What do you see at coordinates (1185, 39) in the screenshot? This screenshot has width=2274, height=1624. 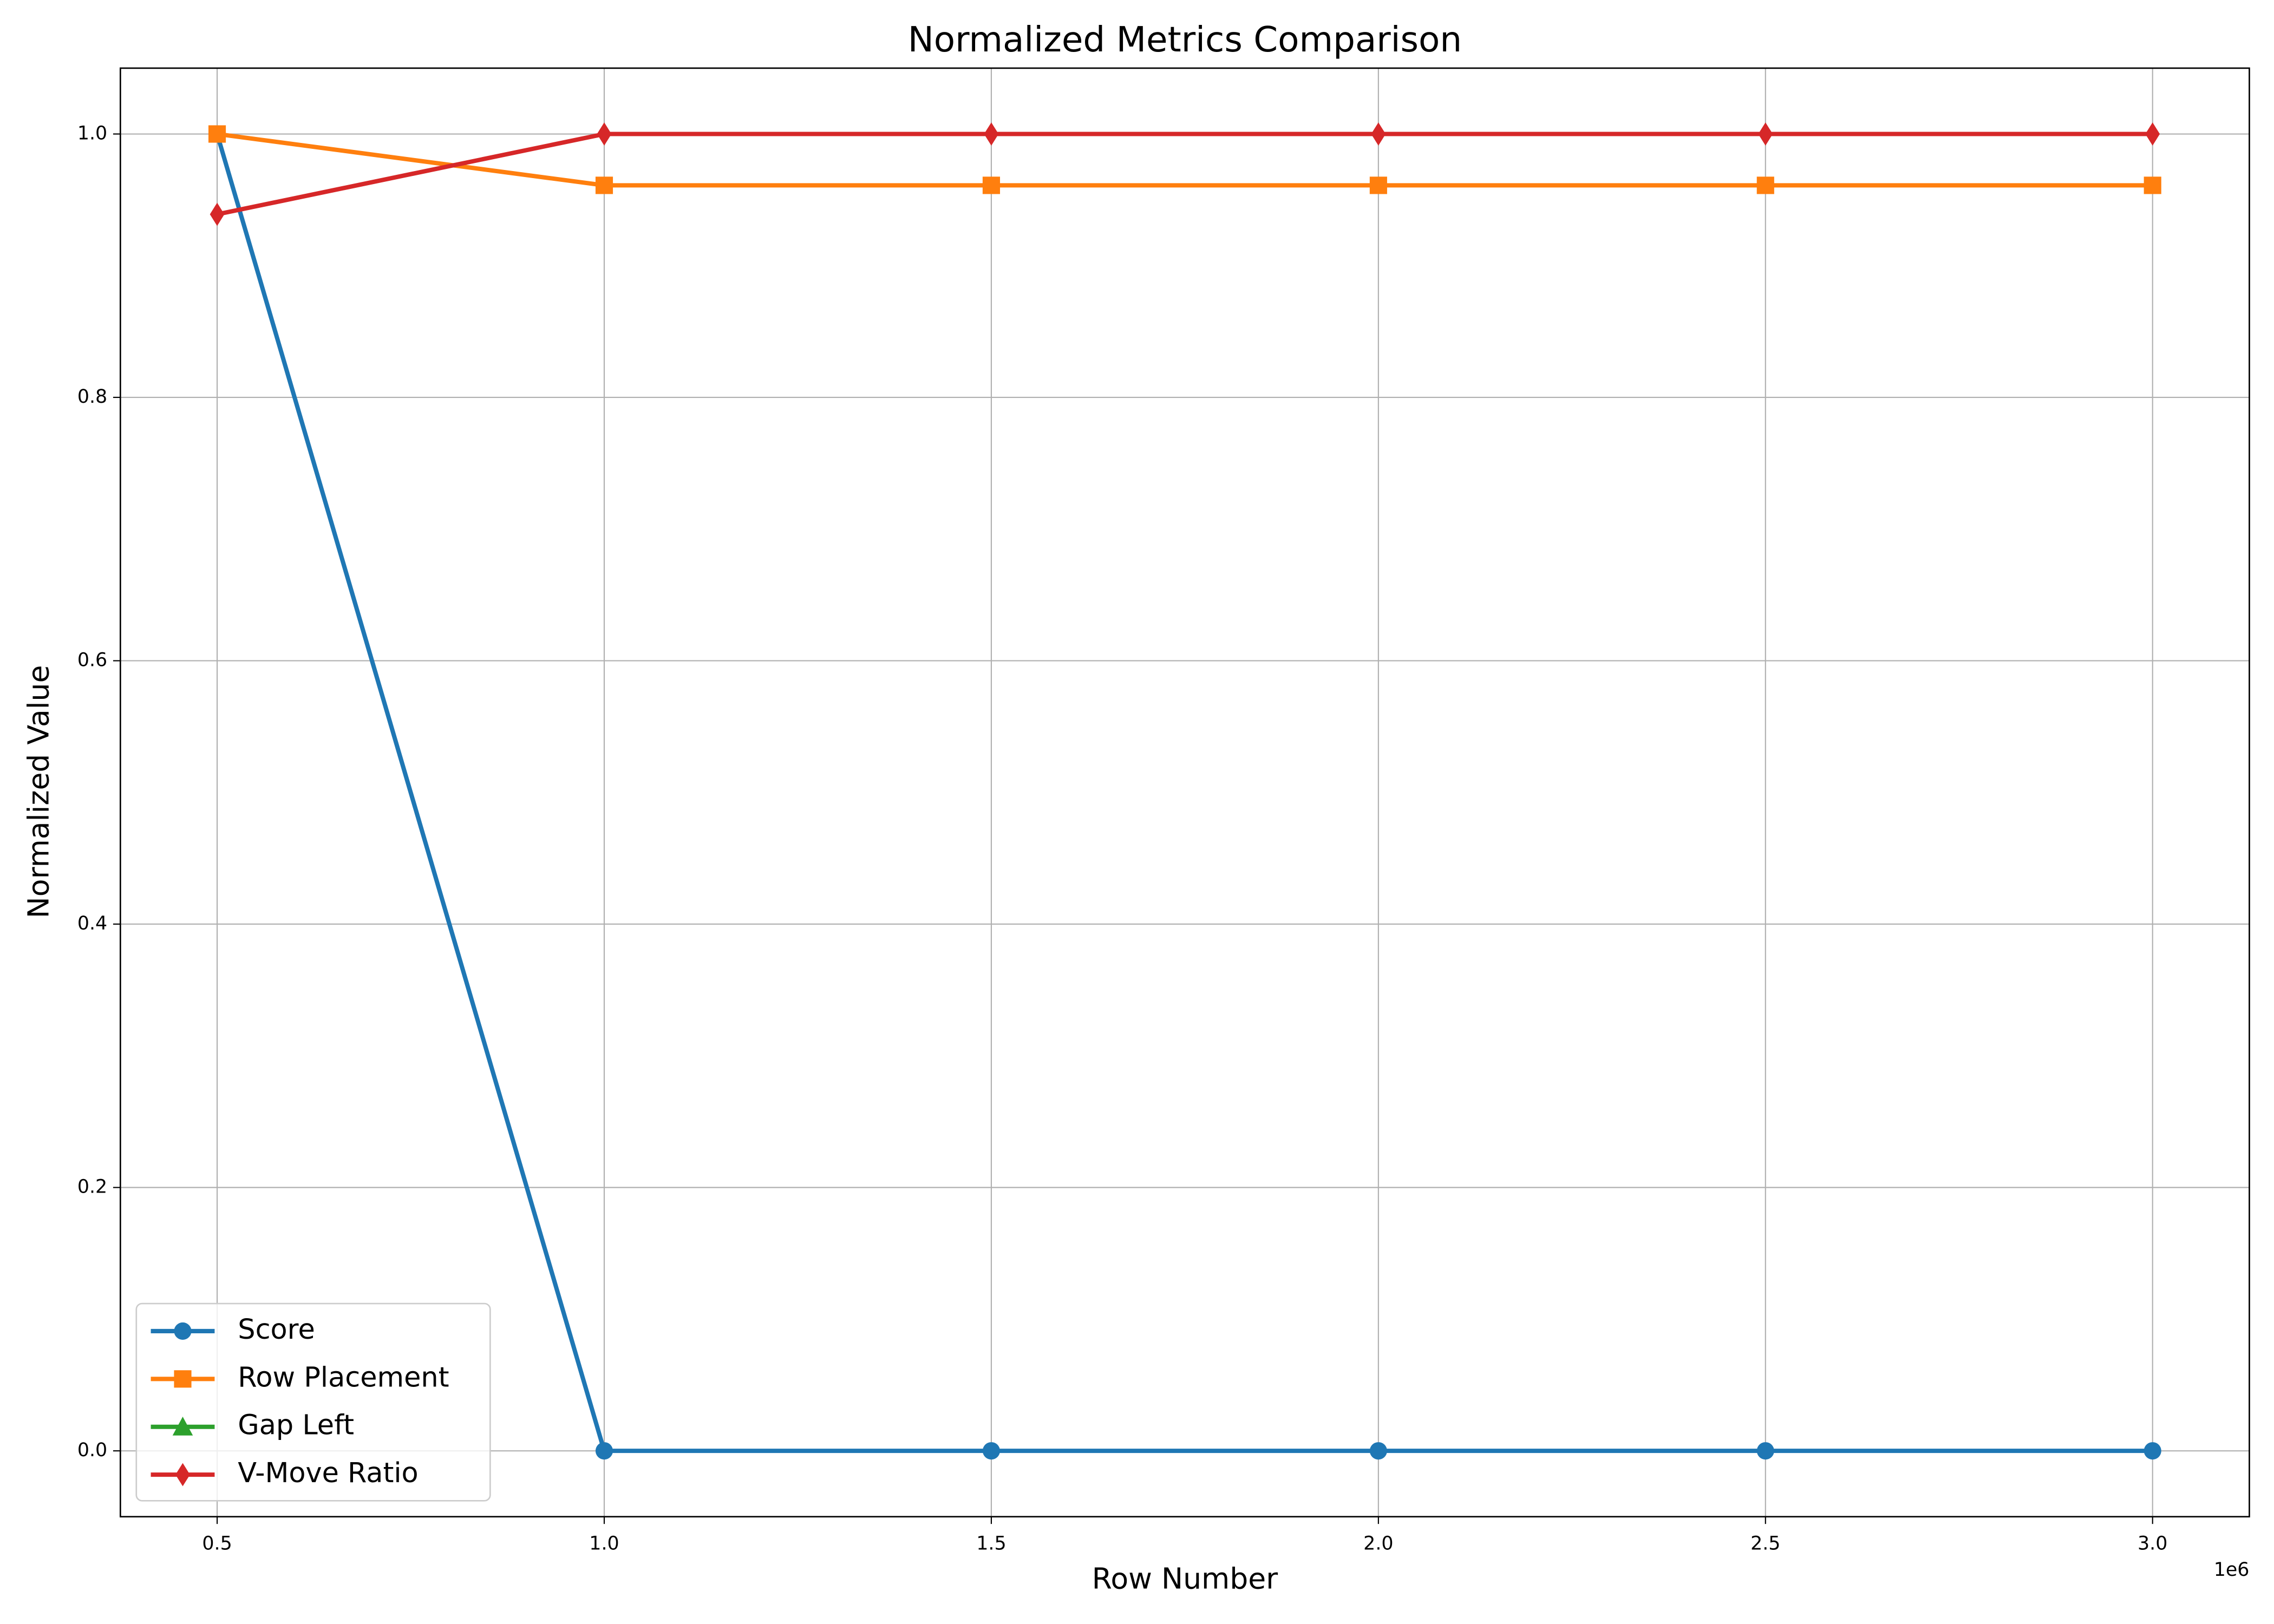 I see `chart-title: Normalized Metrics Comparison` at bounding box center [1185, 39].